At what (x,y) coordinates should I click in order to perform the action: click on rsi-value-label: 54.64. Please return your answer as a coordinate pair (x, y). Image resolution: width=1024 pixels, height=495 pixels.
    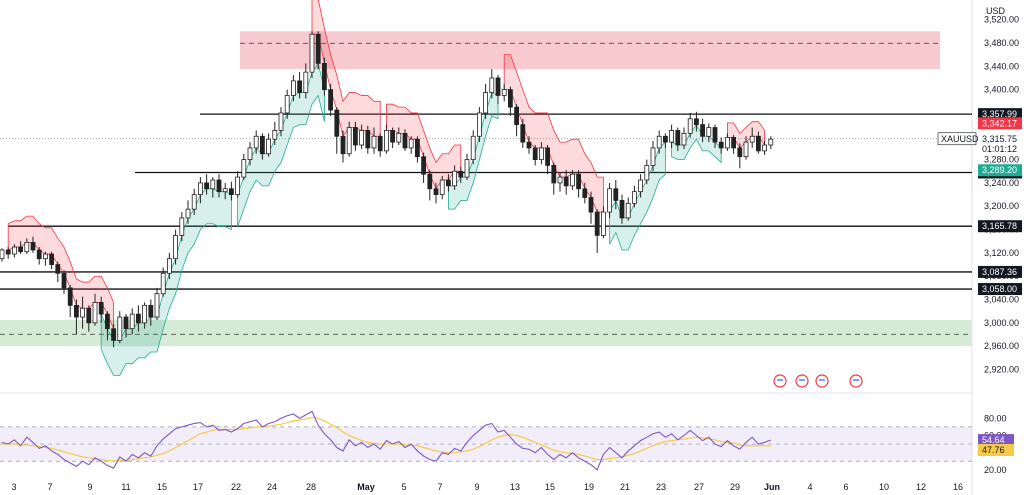
    Looking at the image, I should click on (993, 440).